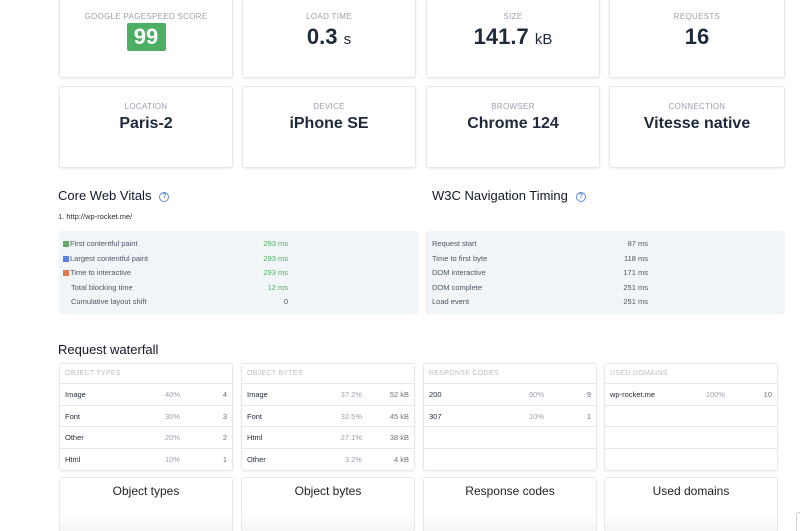 The height and width of the screenshot is (531, 800). Describe the element at coordinates (146, 123) in the screenshot. I see `location-value: Paris-2` at that location.